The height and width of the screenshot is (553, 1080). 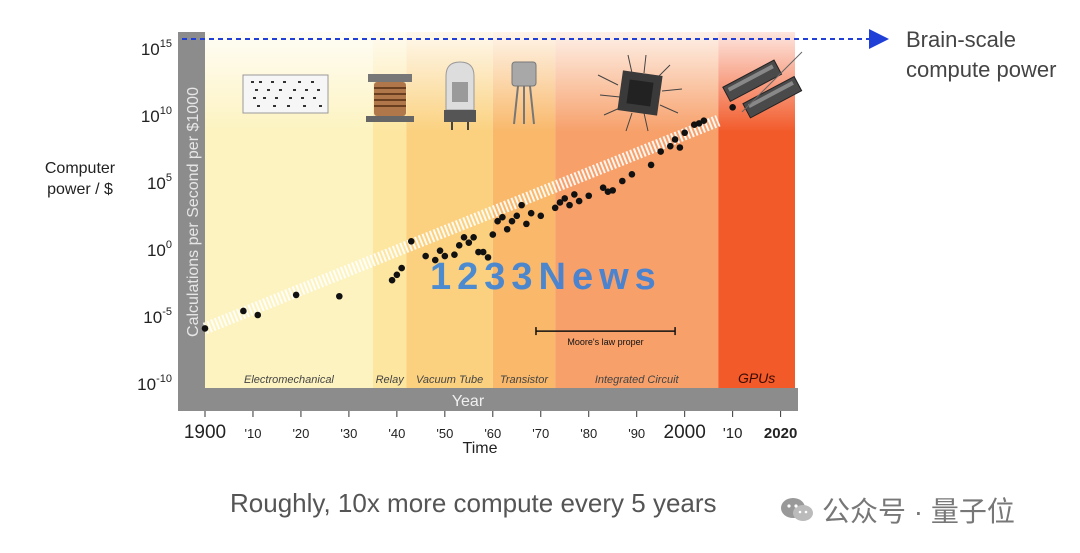 What do you see at coordinates (756, 378) in the screenshot?
I see `era-label-5: GPUs` at bounding box center [756, 378].